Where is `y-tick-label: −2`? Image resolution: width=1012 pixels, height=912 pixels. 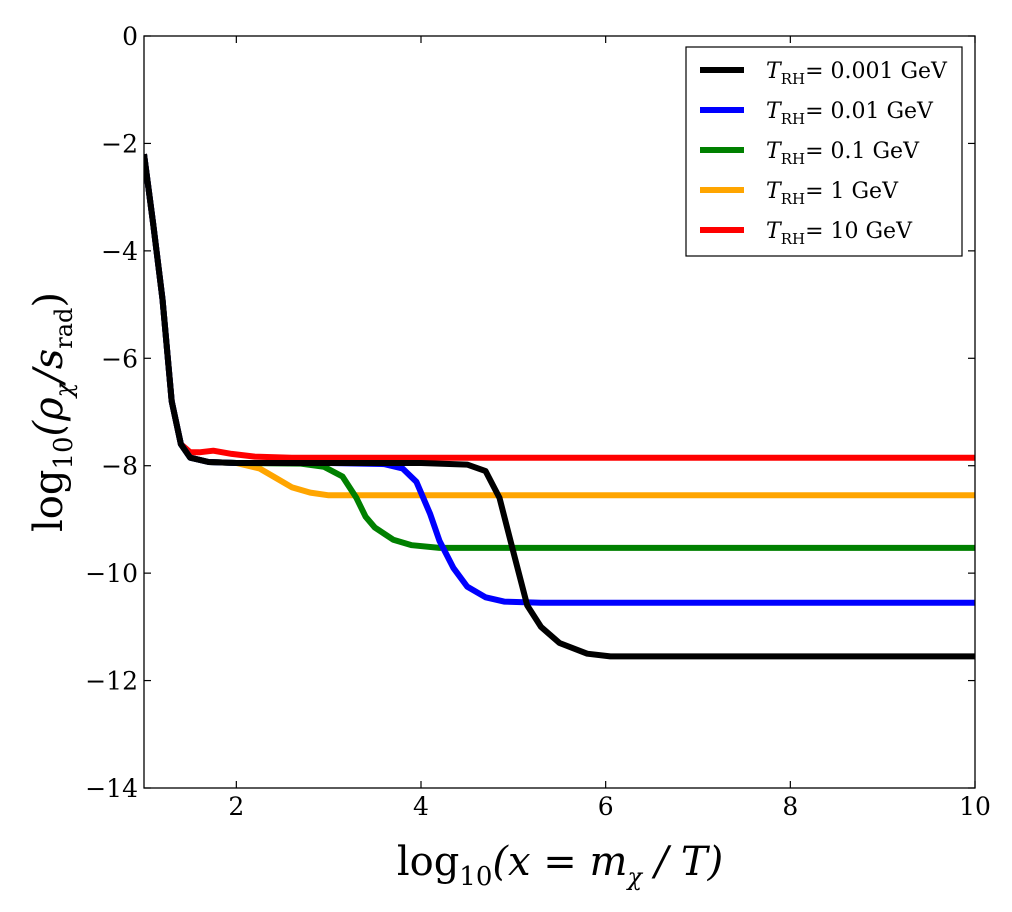
y-tick-label: −2 is located at coordinates (119, 143).